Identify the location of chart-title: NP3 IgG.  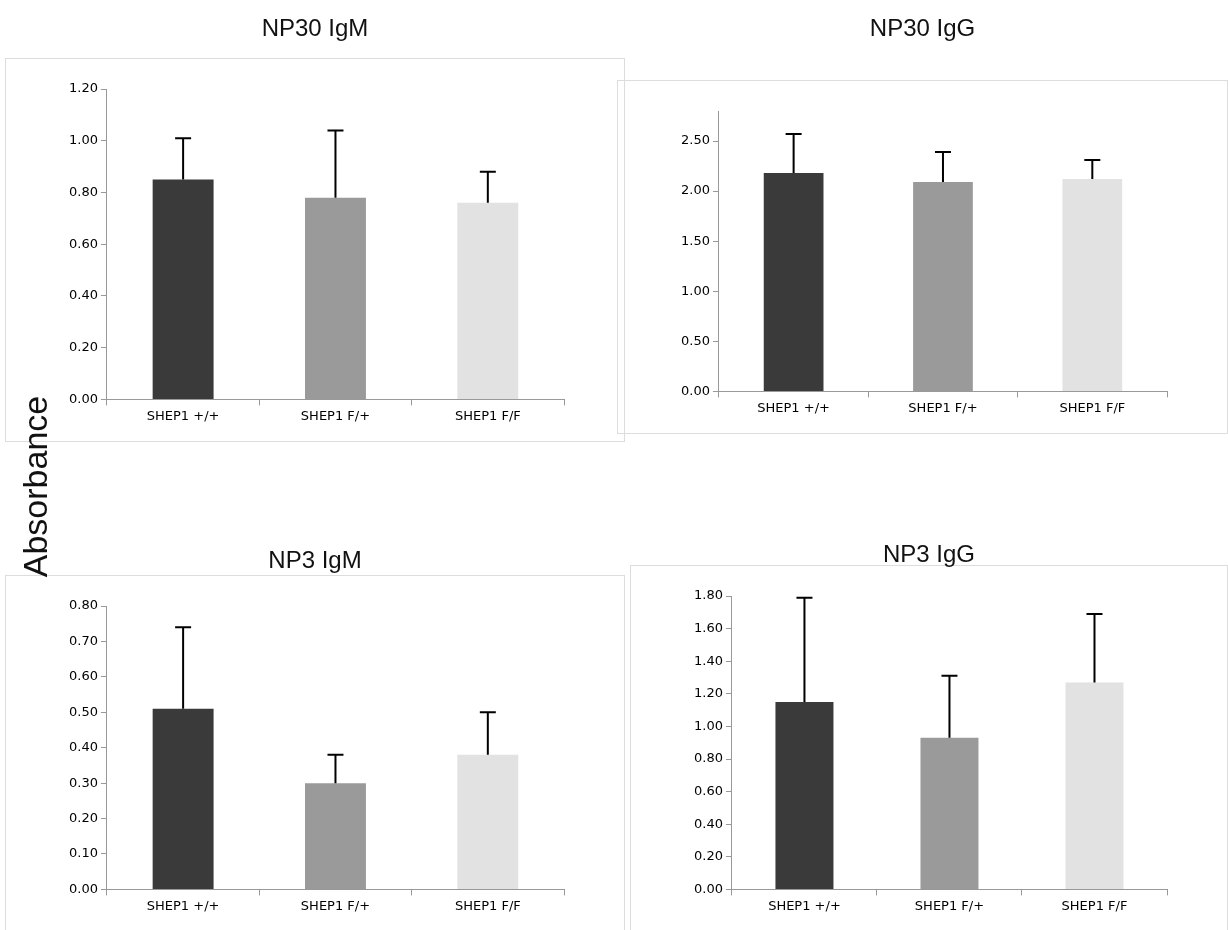
(928, 554).